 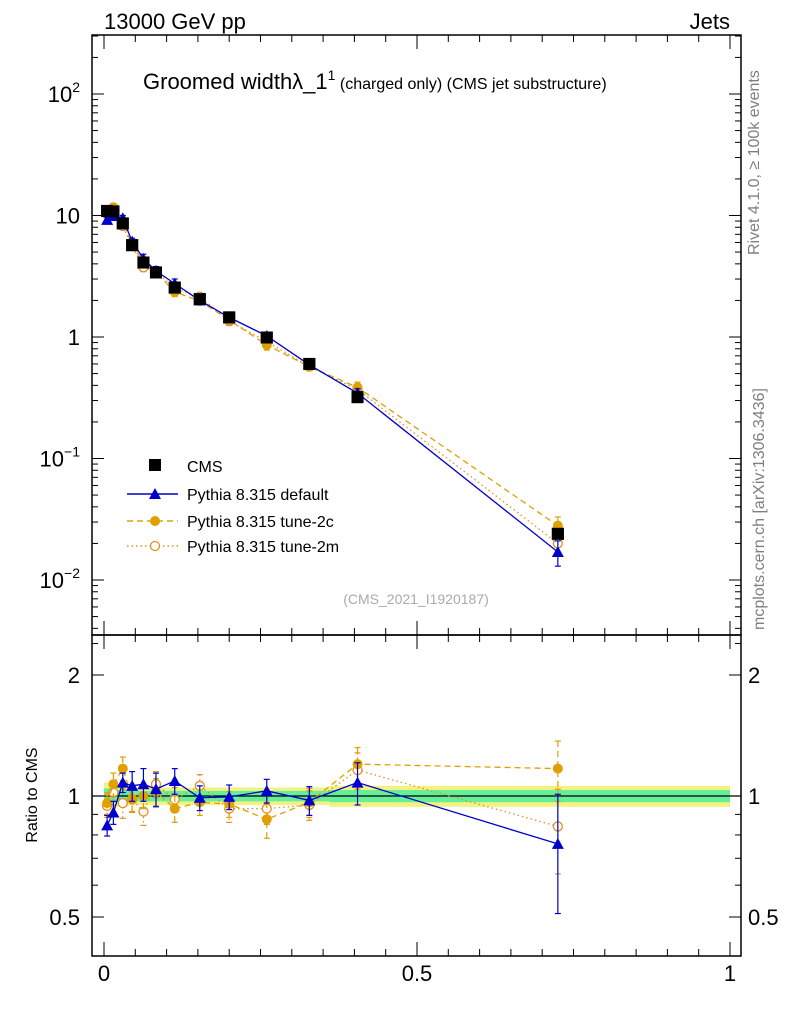 I want to click on x-tick-label: 0, so click(x=104, y=973).